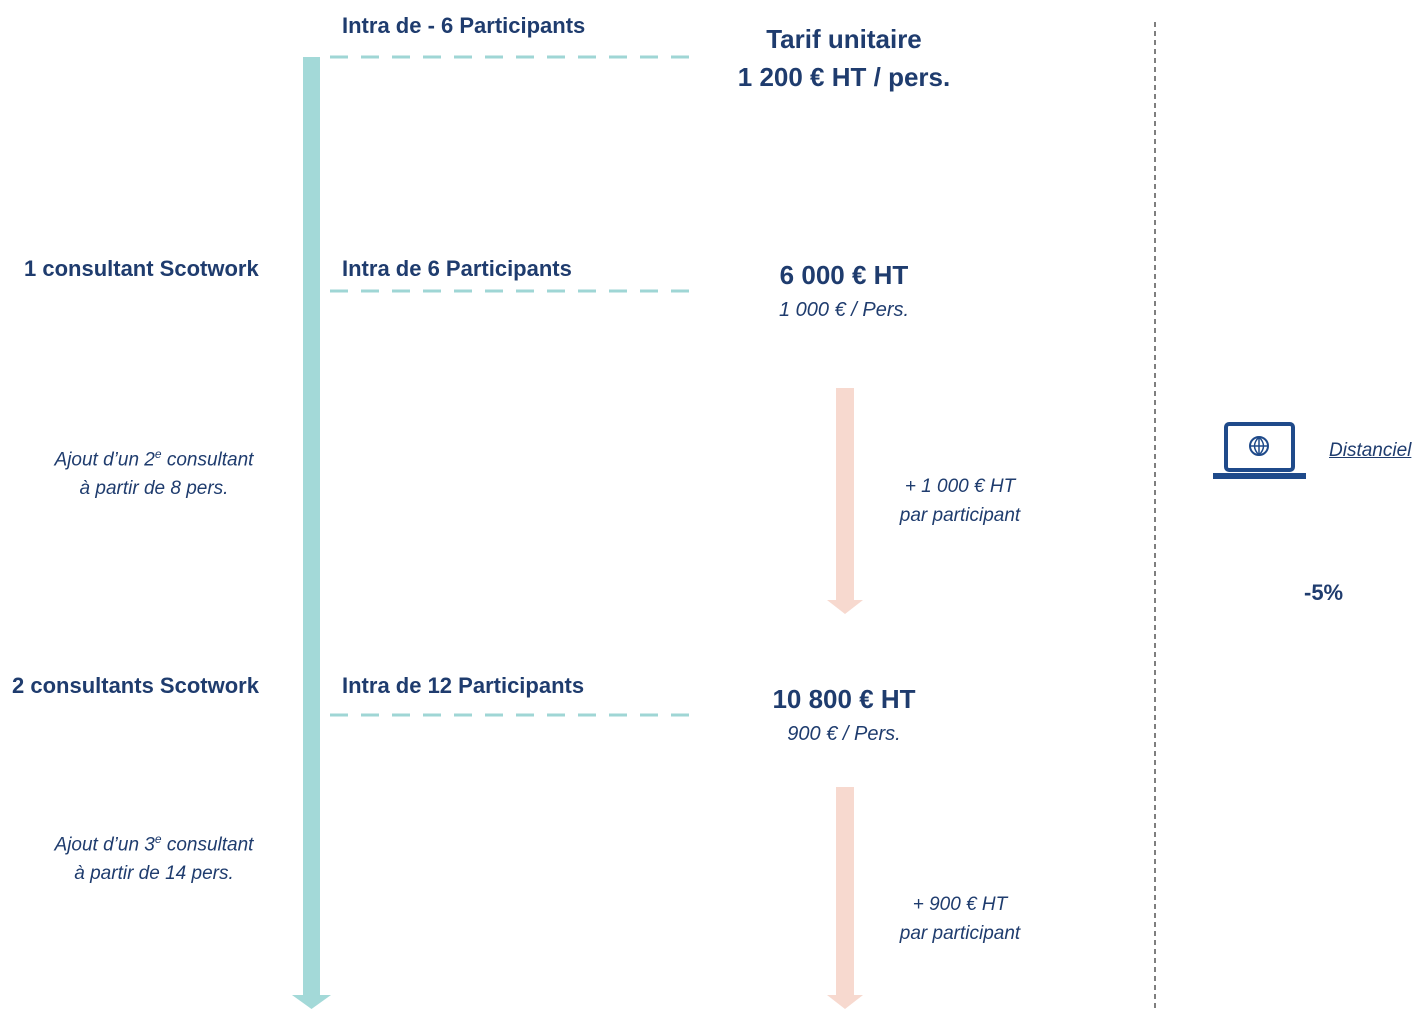  I want to click on price-detail: 1 000 € / Pers., so click(844, 310).